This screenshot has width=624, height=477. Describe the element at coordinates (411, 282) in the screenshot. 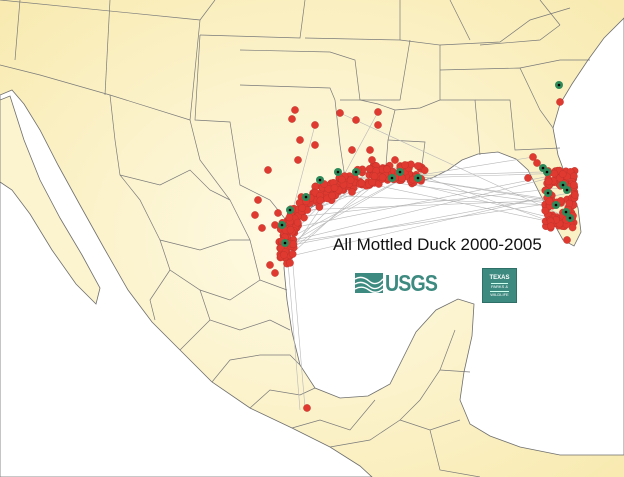

I see `usgs-logo-text: USGS` at that location.